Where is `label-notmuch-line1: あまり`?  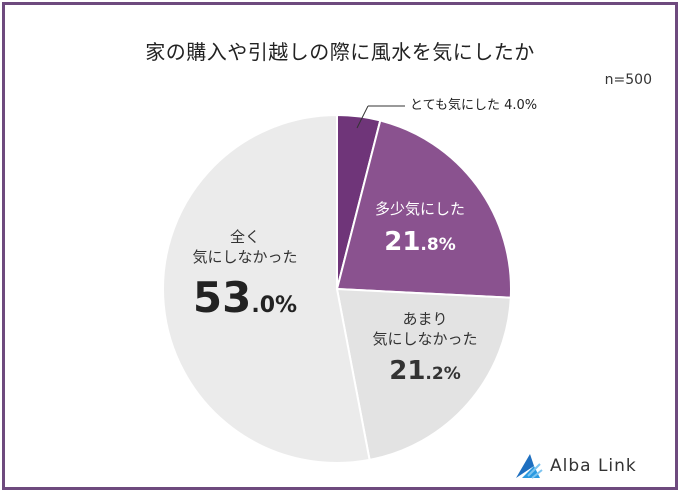
label-notmuch-line1: あまり is located at coordinates (425, 319).